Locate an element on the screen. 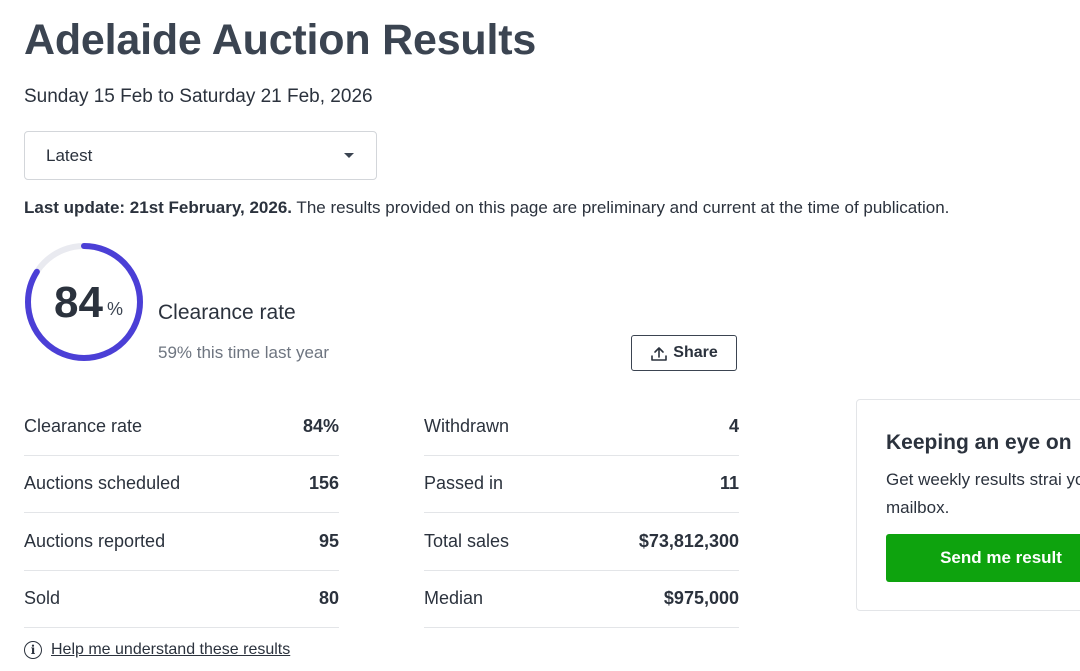 This screenshot has width=1080, height=671. page-title: Adelaide Auction Results is located at coordinates (280, 40).